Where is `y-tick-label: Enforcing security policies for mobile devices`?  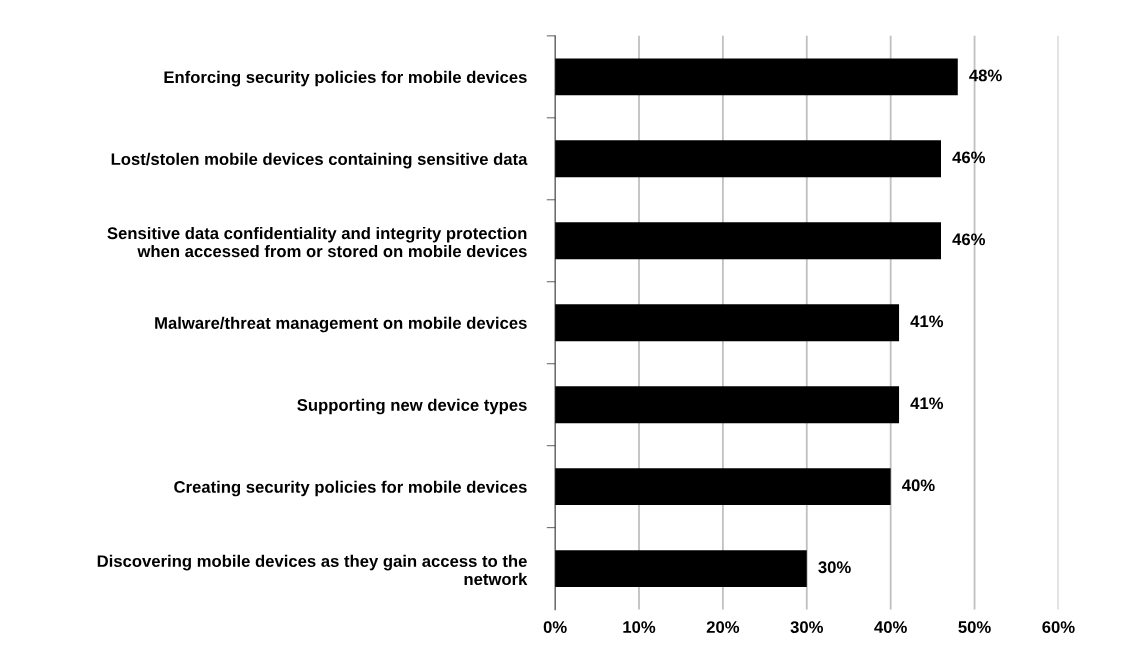
y-tick-label: Enforcing security policies for mobile devices is located at coordinates (345, 78).